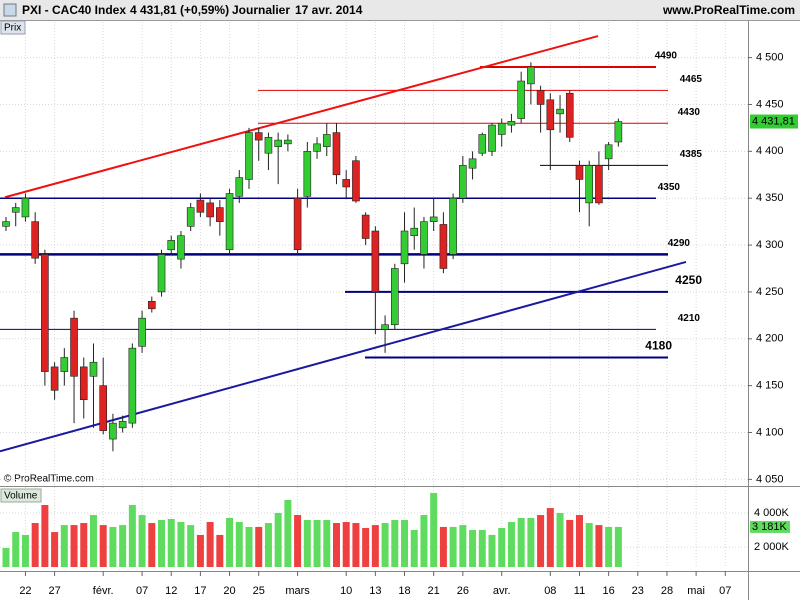  I want to click on x-tick-label: mai, so click(696, 591).